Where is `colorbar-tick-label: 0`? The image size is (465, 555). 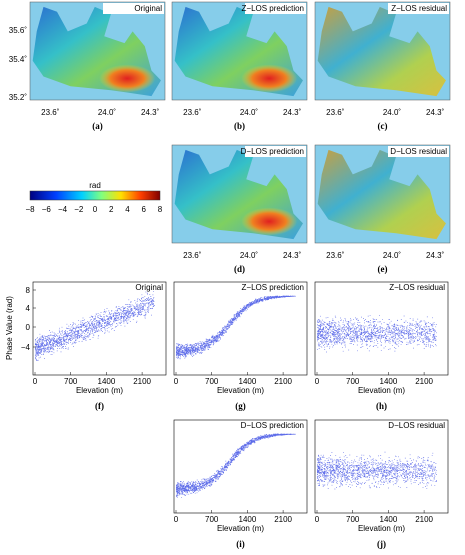
colorbar-tick-label: 0 is located at coordinates (95, 209).